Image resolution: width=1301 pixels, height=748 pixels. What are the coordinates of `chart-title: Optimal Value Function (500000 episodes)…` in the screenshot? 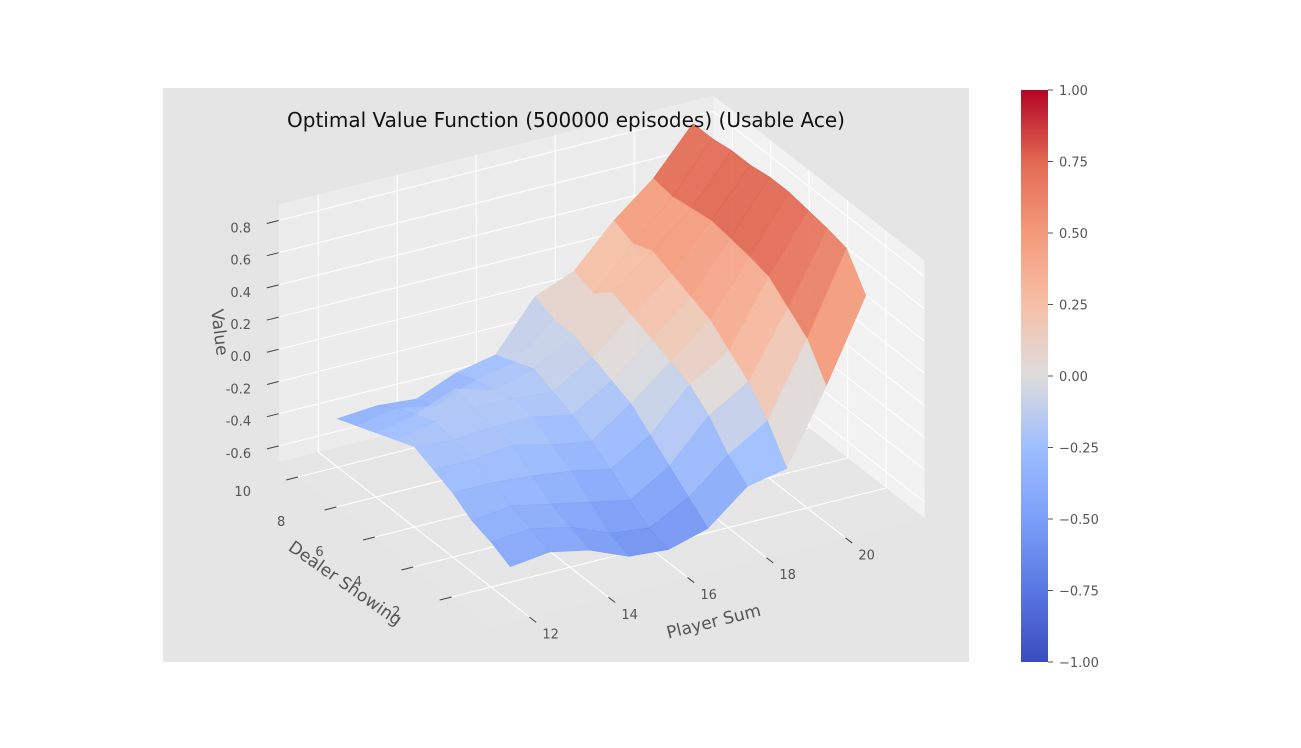 It's located at (566, 120).